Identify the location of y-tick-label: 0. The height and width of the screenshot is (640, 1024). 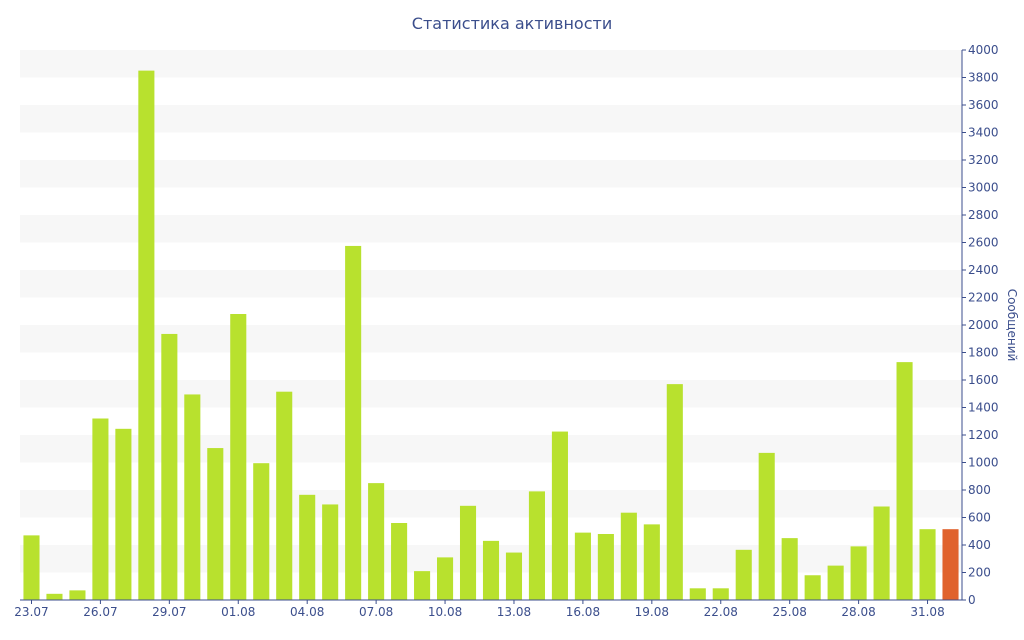
(972, 600).